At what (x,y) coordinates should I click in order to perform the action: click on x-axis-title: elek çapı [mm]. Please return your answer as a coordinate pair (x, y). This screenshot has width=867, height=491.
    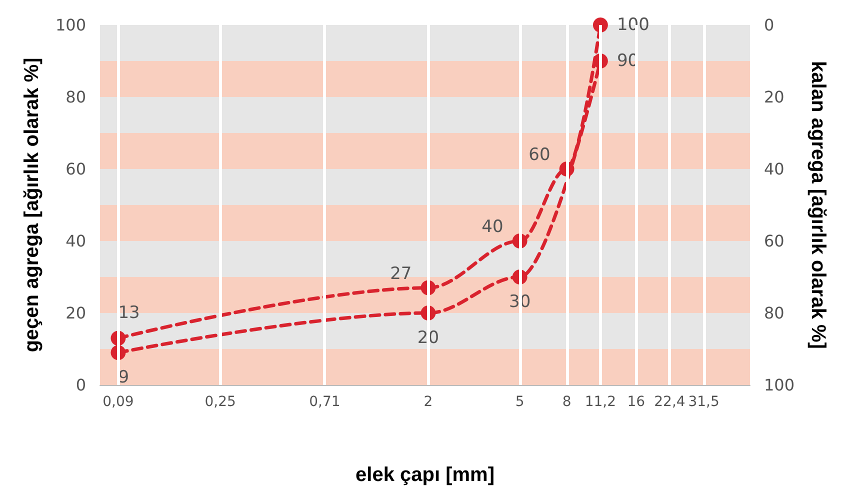
    Looking at the image, I should click on (425, 475).